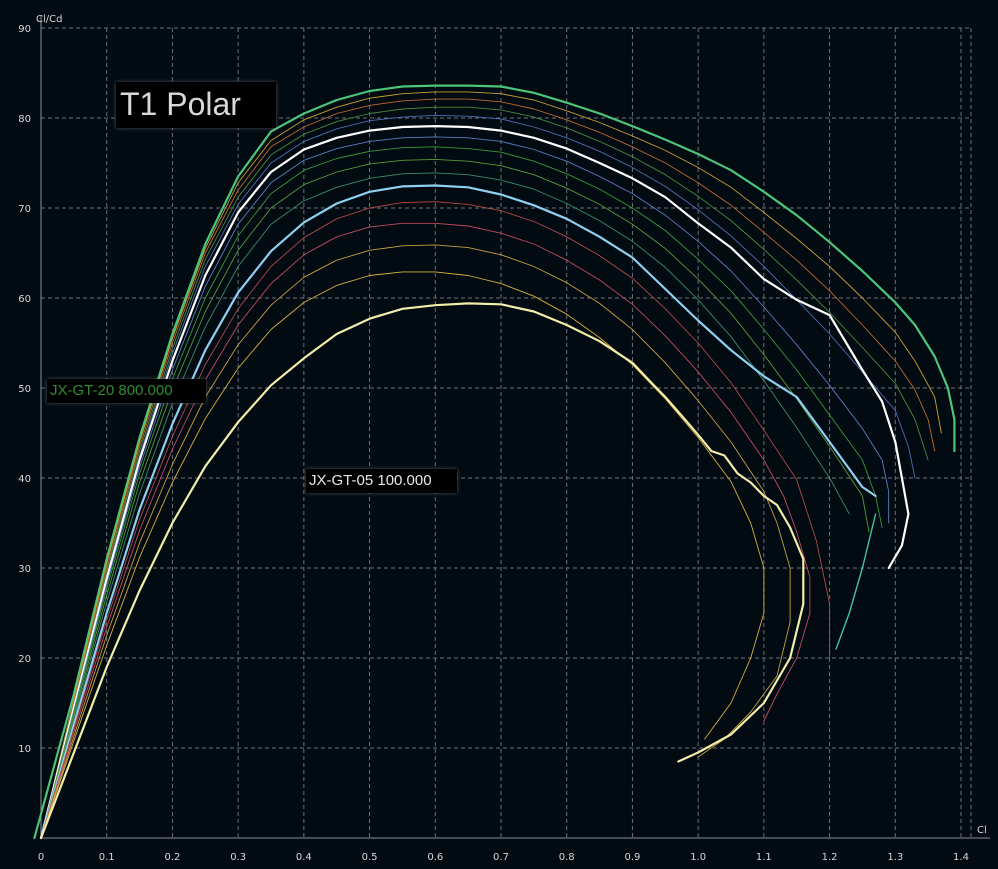  What do you see at coordinates (501, 857) in the screenshot?
I see `x-tick-label: 0.7` at bounding box center [501, 857].